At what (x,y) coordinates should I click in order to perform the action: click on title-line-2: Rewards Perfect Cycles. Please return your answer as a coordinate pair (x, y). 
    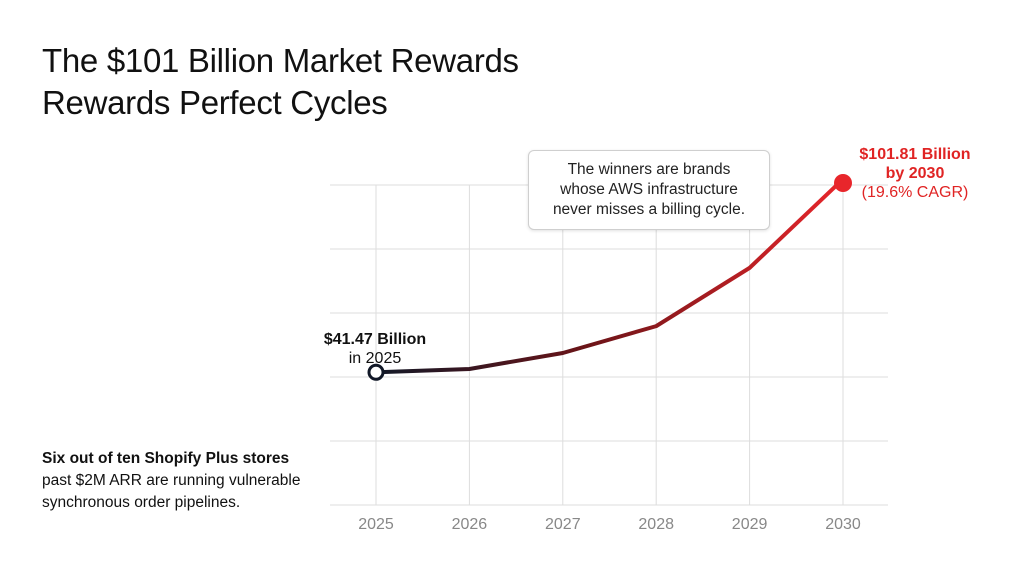
    Looking at the image, I should click on (215, 102).